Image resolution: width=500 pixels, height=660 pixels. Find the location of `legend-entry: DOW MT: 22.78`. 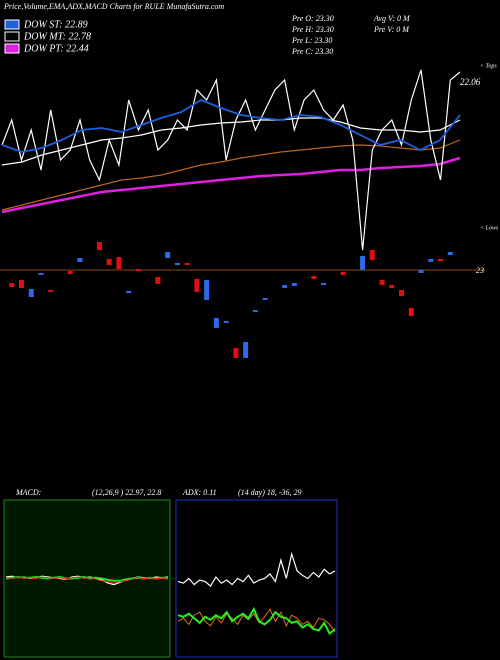

legend-entry: DOW MT: 22.78 is located at coordinates (57, 36).